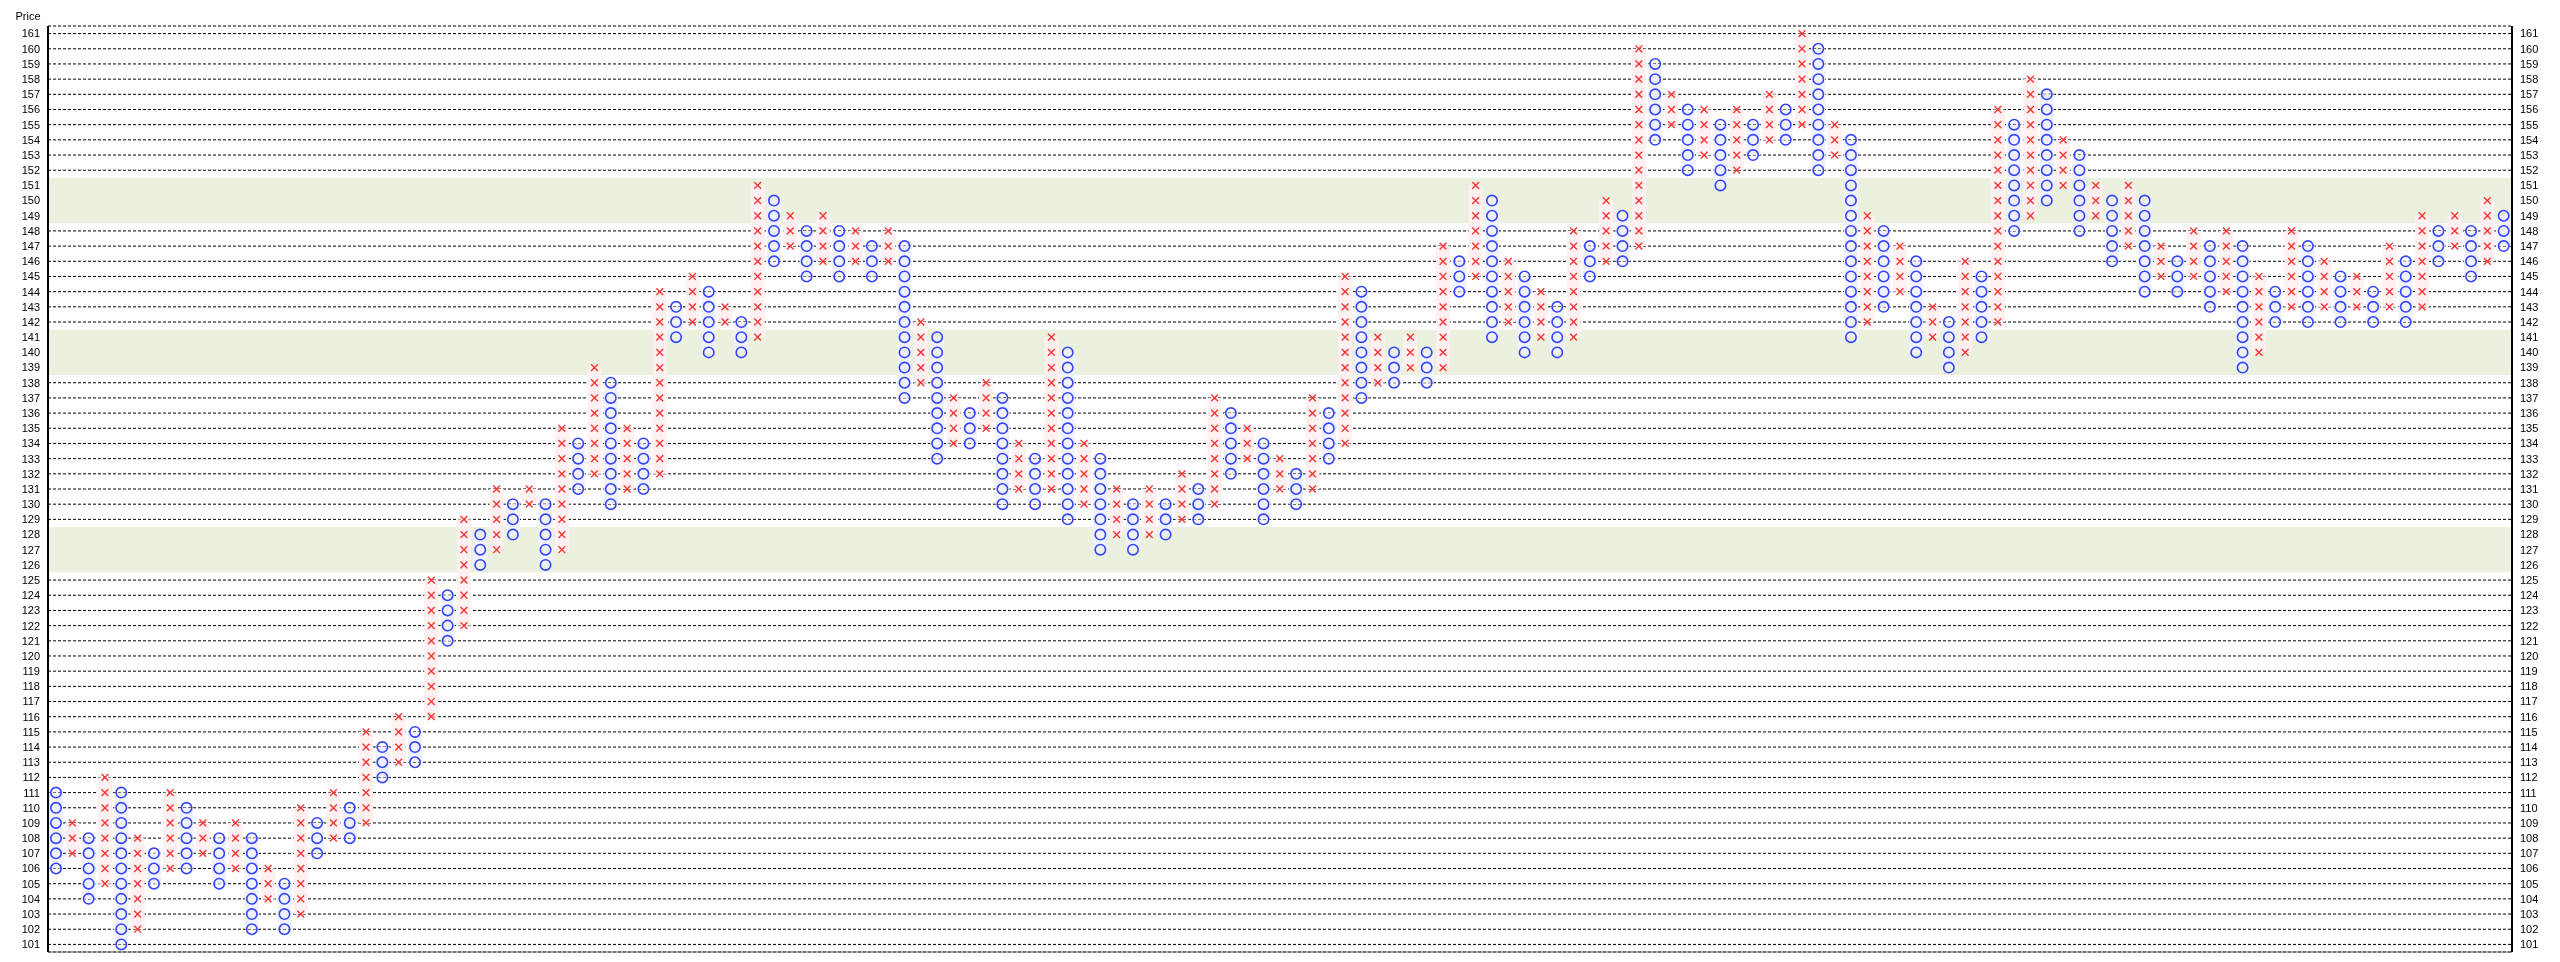 This screenshot has width=2560, height=962. Describe the element at coordinates (30, 883) in the screenshot. I see `y-tick-label: 105` at that location.